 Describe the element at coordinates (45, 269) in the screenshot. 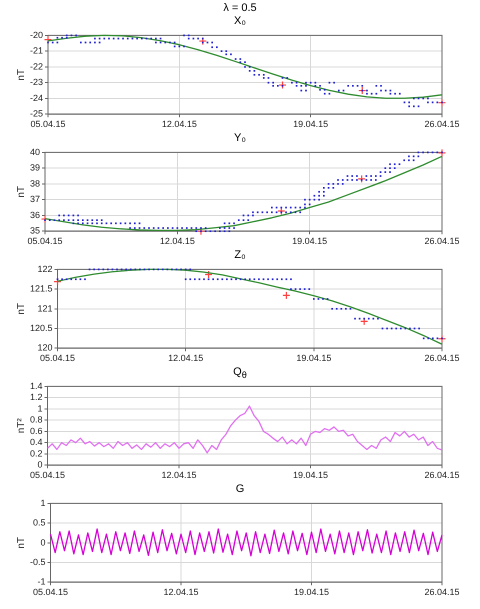

I see `y-tick-label: 122` at that location.